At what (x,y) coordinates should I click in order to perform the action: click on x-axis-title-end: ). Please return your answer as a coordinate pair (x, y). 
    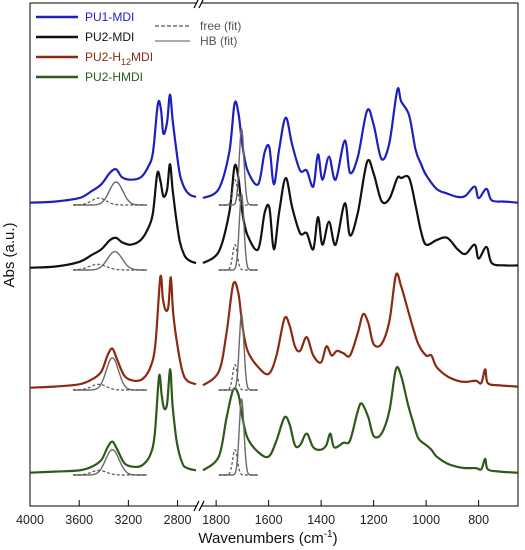
    Looking at the image, I should click on (335, 538).